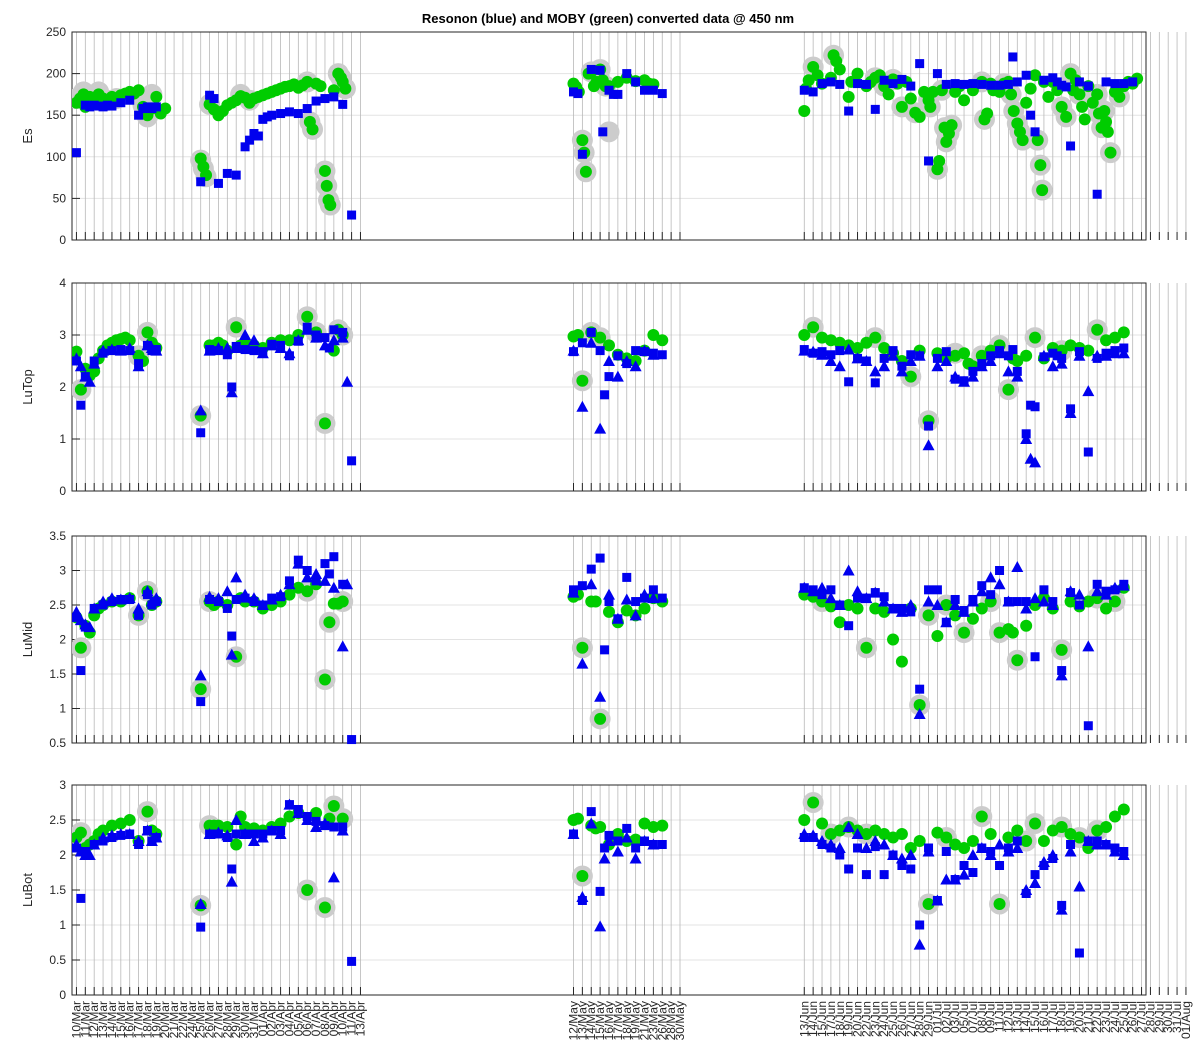 The image size is (1200, 1050). I want to click on date-label: 04/Apr, so click(289, 1018).